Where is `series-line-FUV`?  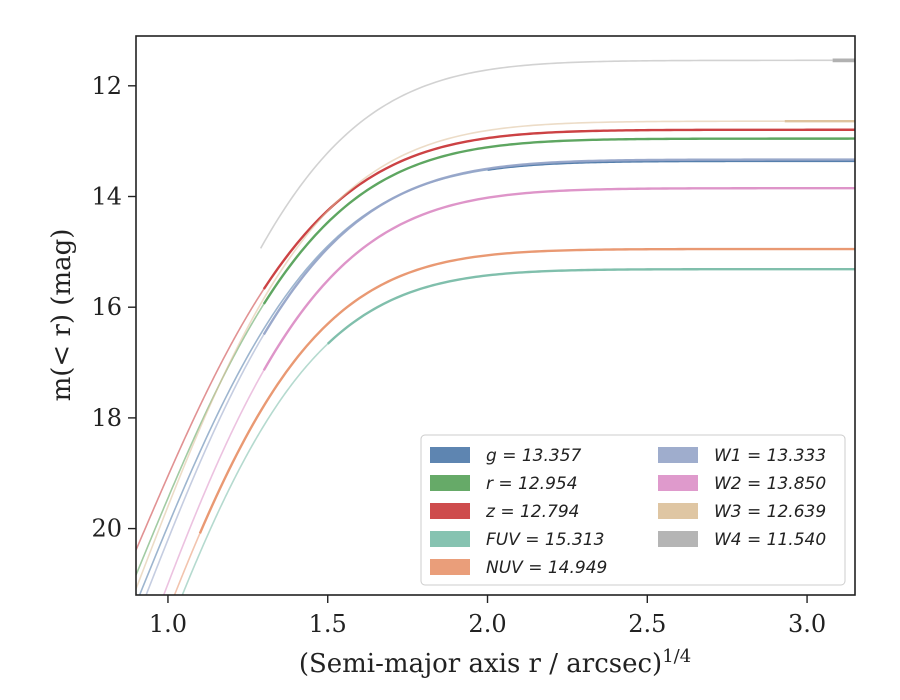
series-line-FUV is located at coordinates (590, 306).